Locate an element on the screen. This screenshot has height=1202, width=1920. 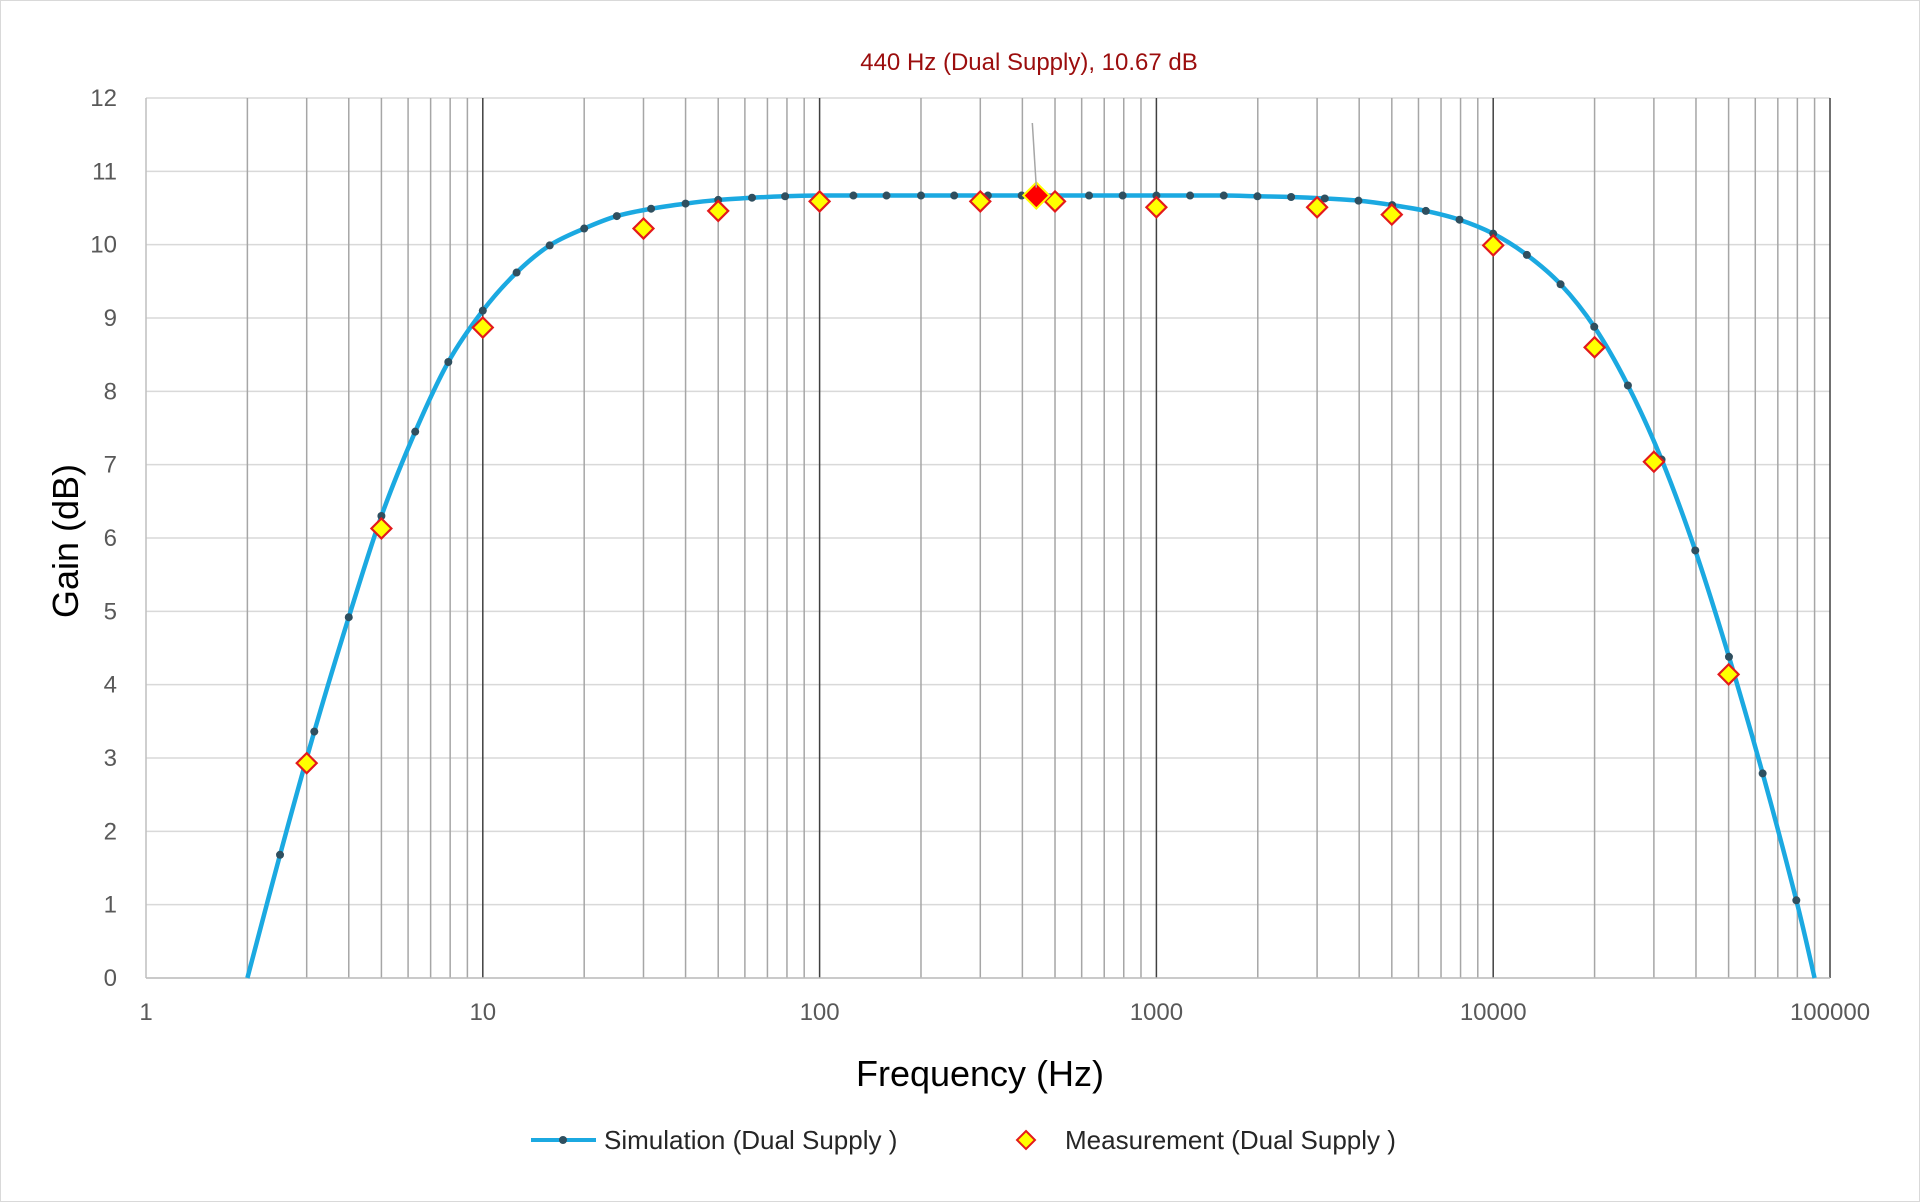
legend-measurement-marker is located at coordinates (1026, 1140).